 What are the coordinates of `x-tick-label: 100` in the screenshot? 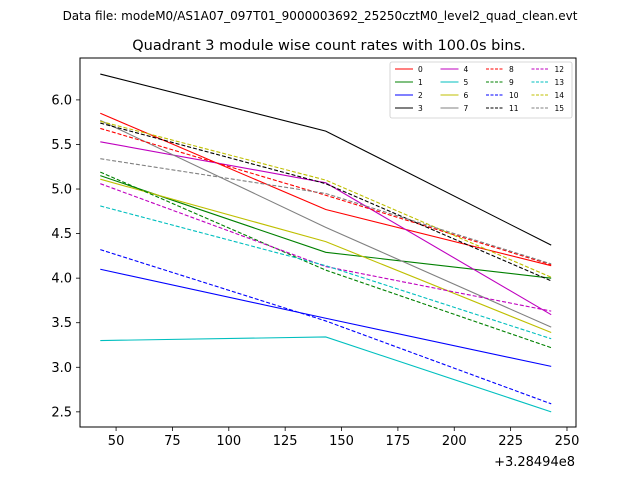 It's located at (228, 441).